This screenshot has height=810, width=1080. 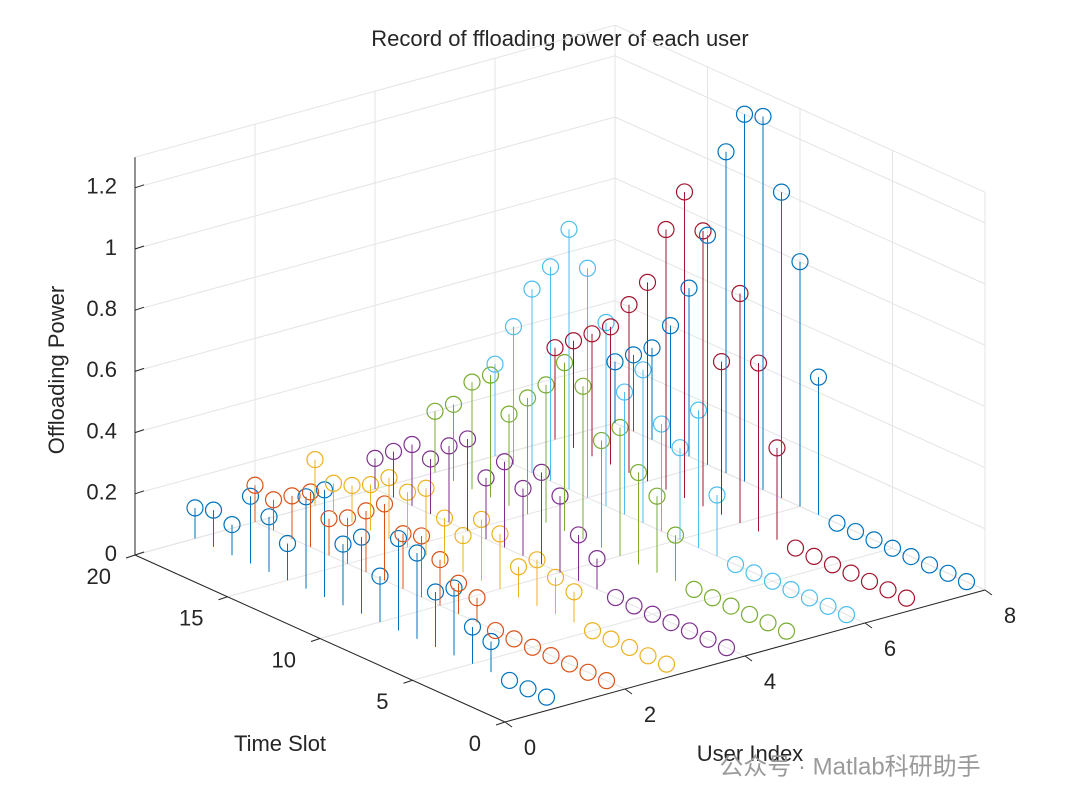 What do you see at coordinates (475, 743) in the screenshot?
I see `y-tick-label: 0` at bounding box center [475, 743].